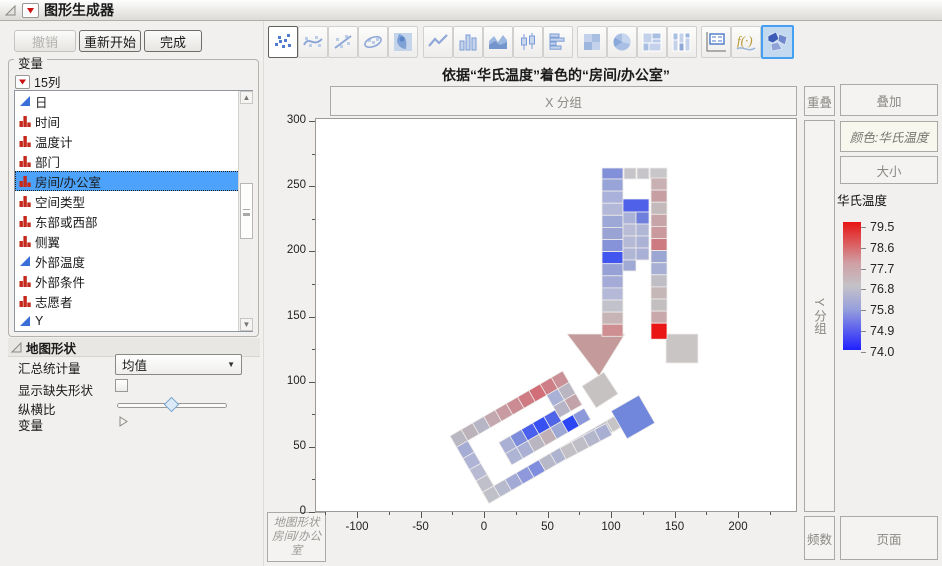 The image size is (942, 566). I want to click on area-button, so click(498, 42).